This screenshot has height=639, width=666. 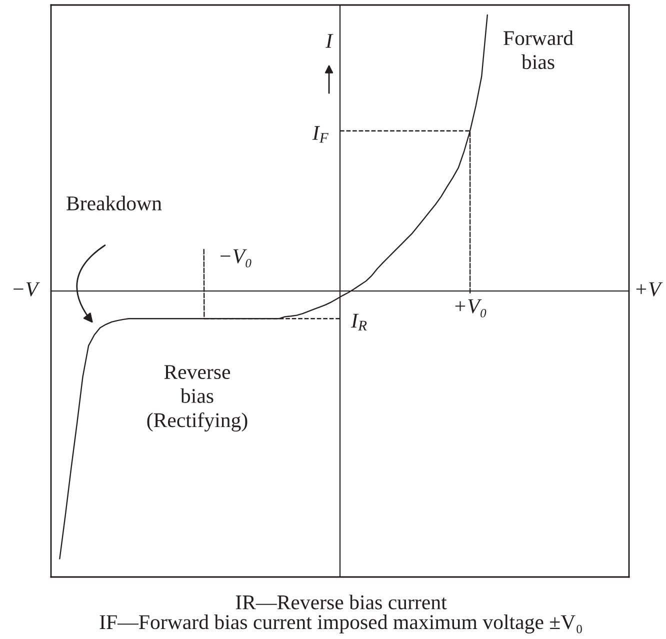 I want to click on ref-line-label: I$_{R}$, so click(x=358, y=322).